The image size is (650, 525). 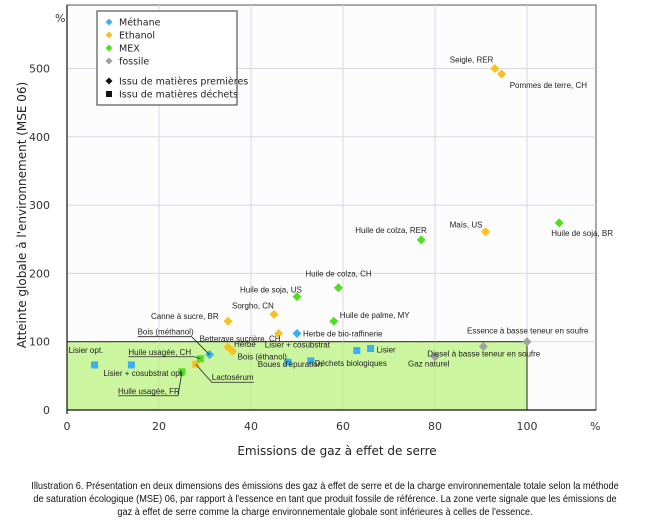 I want to click on point-label: Pommes de terre, CH, so click(x=549, y=85).